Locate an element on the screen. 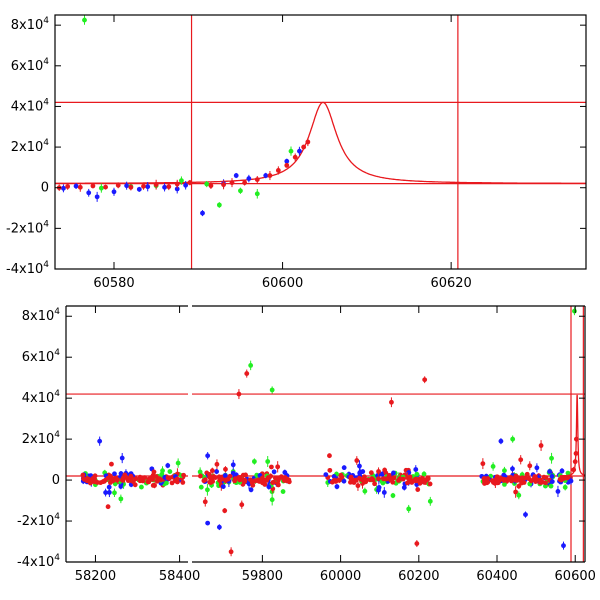 This screenshot has width=600, height=600. x-tick-label: 60200 is located at coordinates (418, 576).